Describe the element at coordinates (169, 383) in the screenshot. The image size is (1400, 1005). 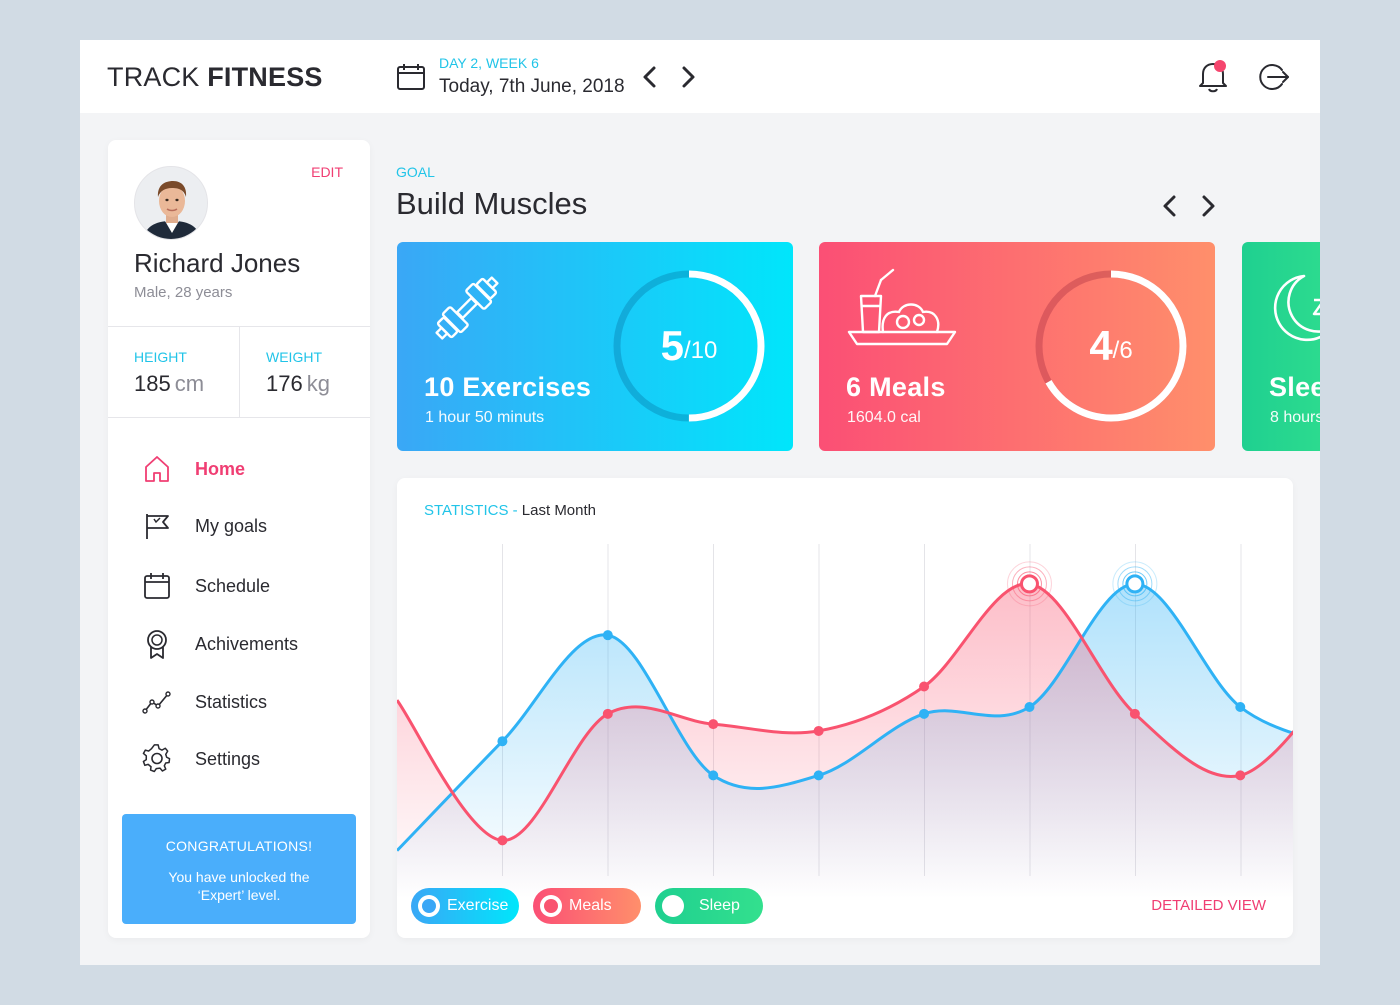
I see `height-value: 185 cm` at that location.